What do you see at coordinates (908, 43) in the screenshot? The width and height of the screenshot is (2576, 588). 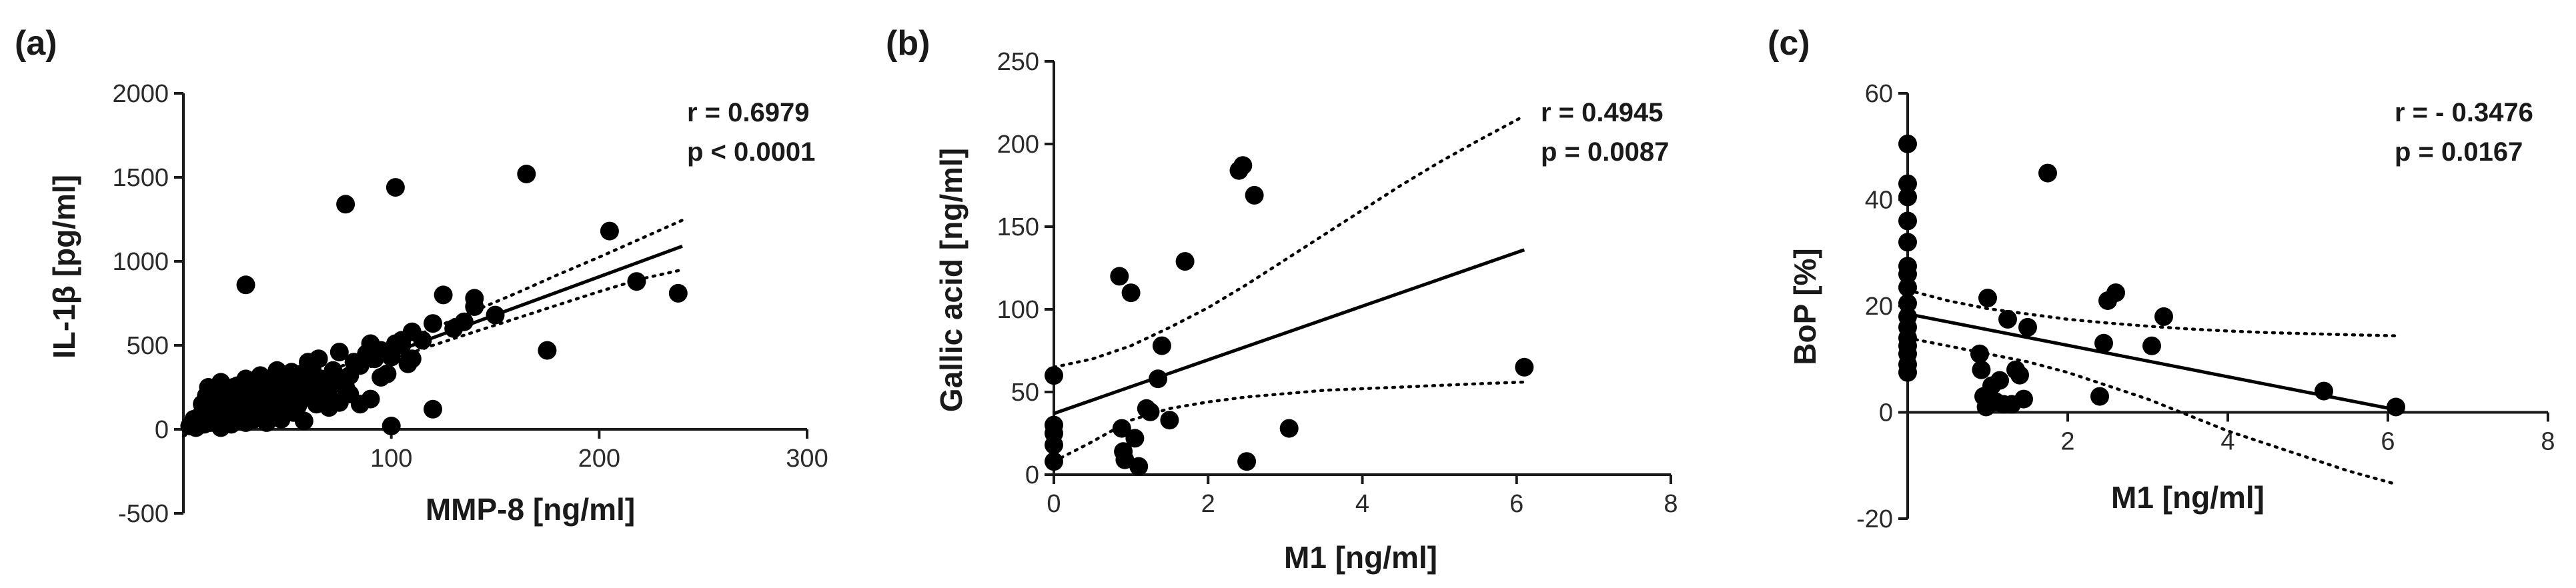 I see `panel-label: (b)` at bounding box center [908, 43].